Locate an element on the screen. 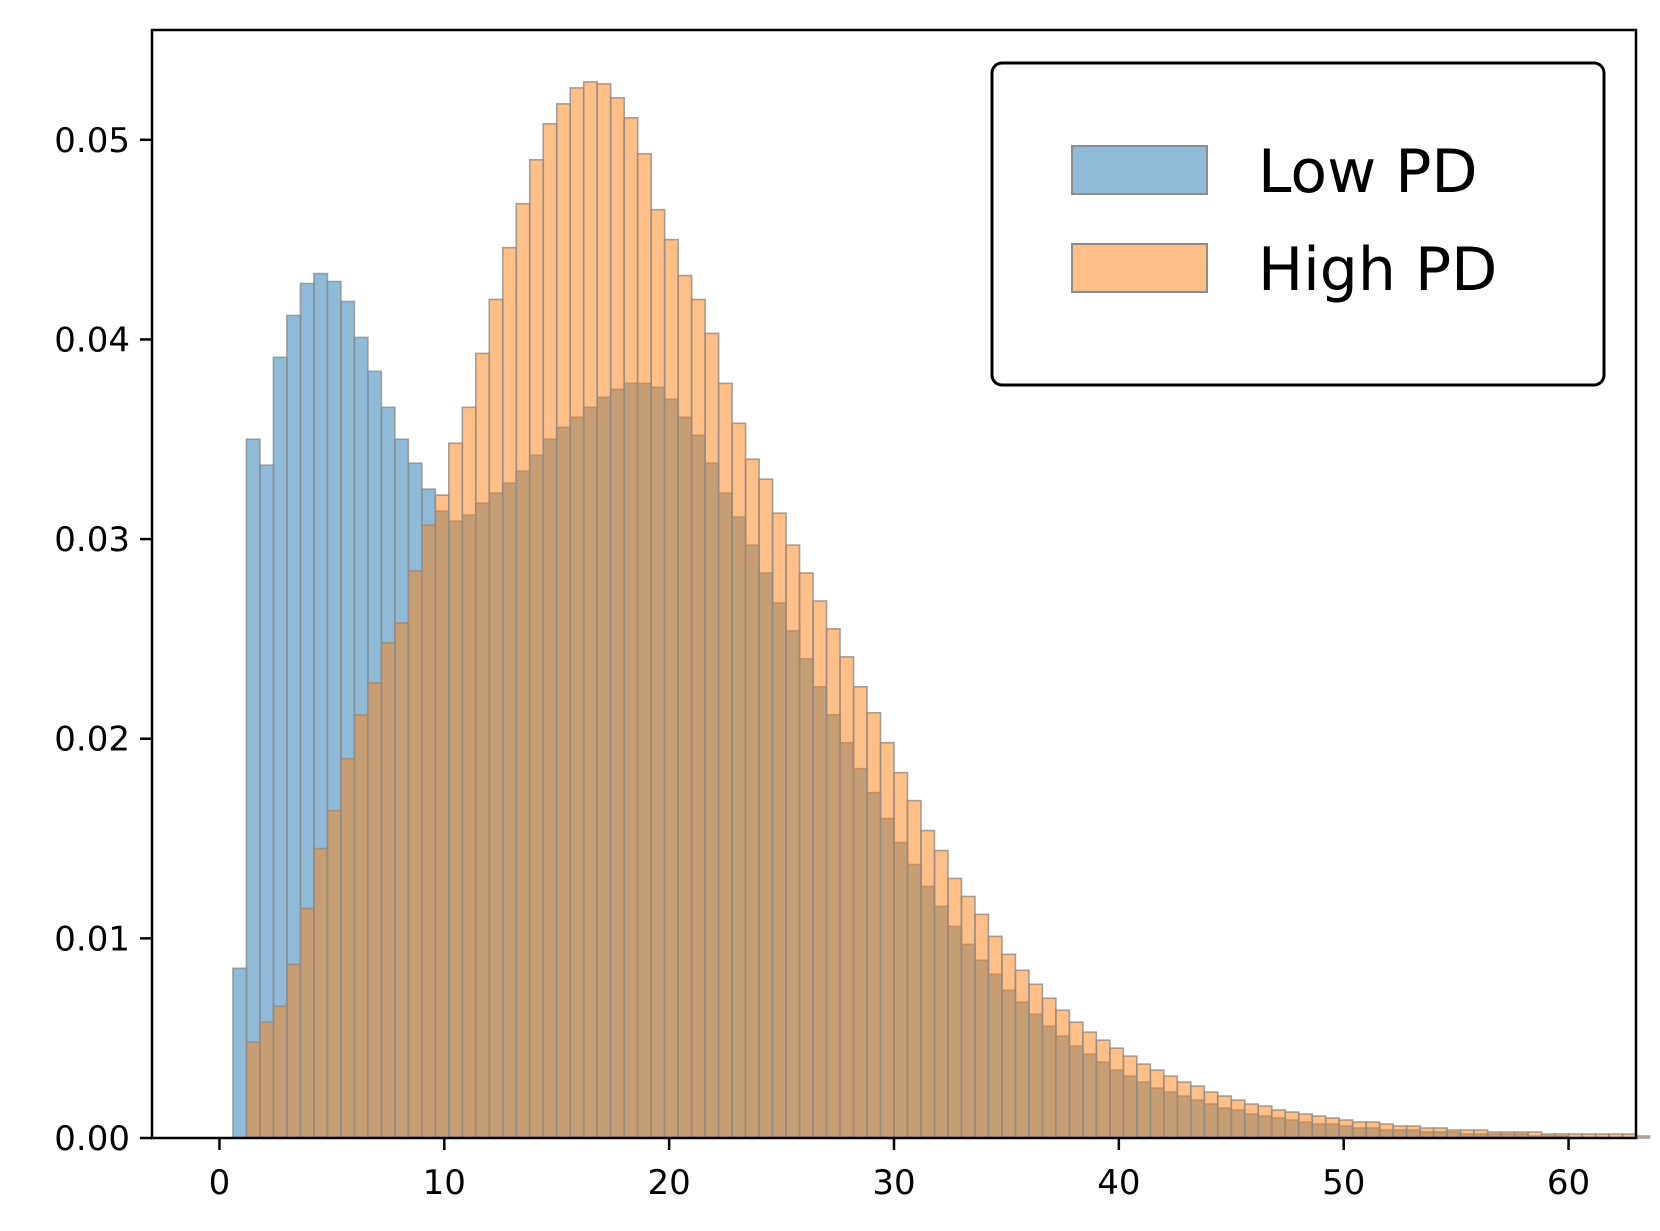  y-tick-label: 0.00 is located at coordinates (92, 1139).